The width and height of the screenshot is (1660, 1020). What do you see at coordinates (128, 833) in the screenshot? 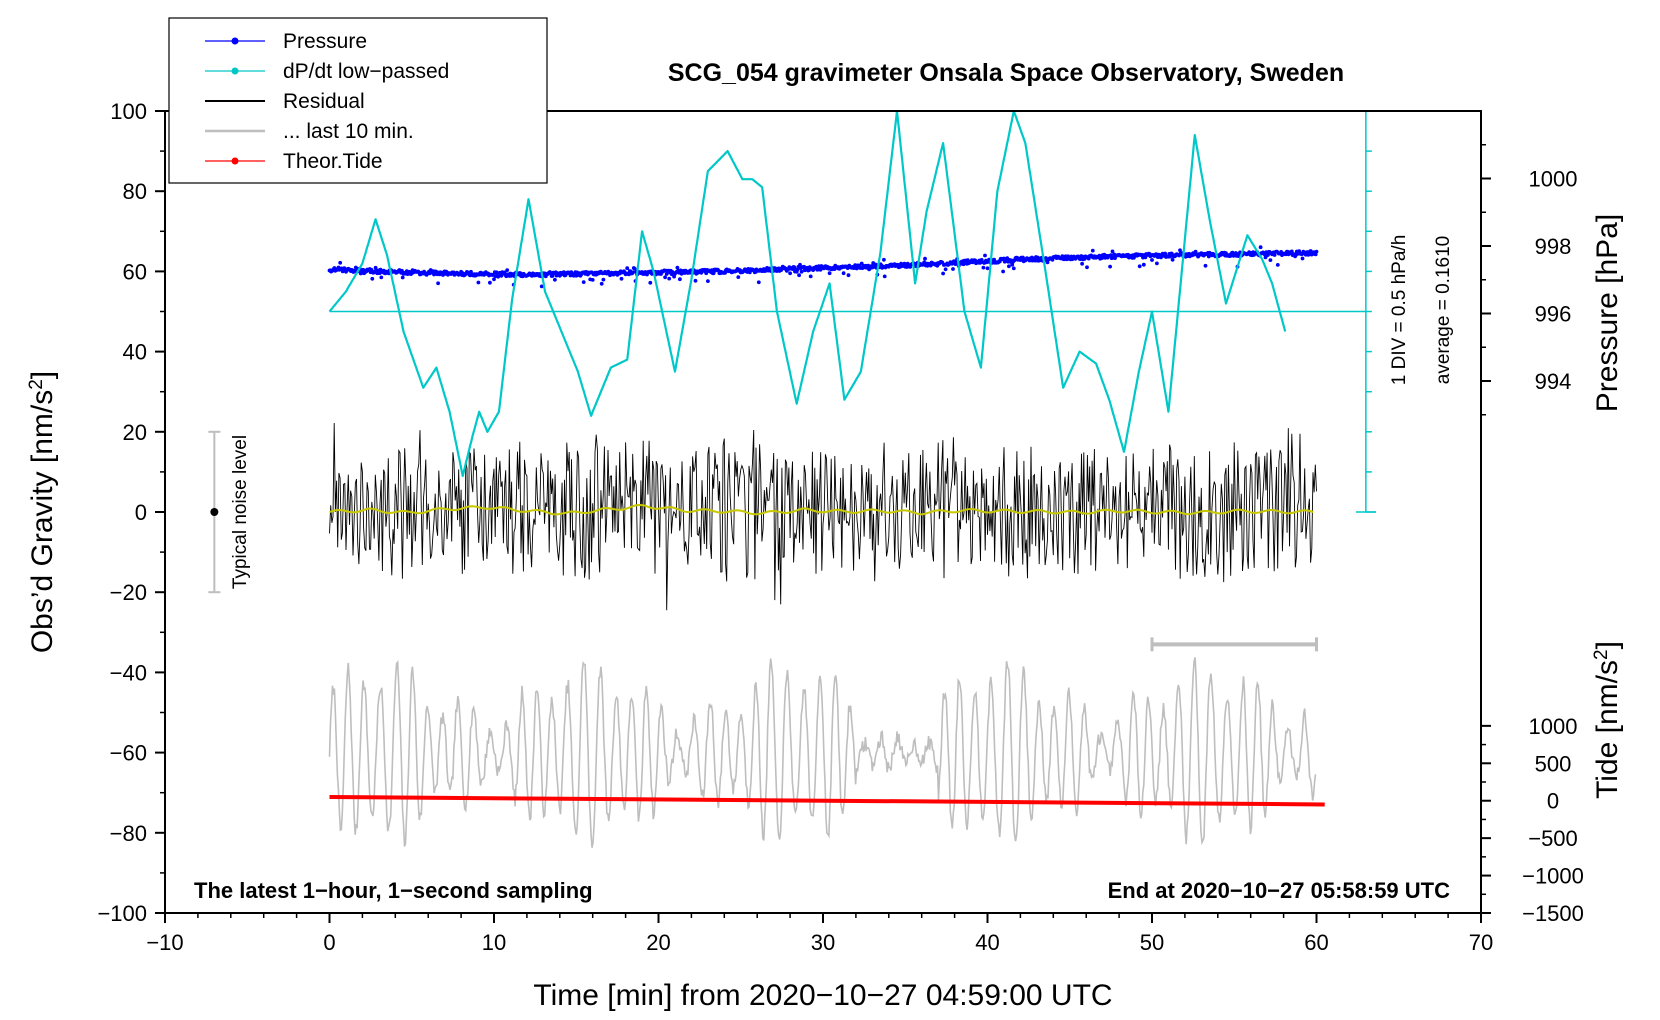
I see `y-tick-label: −80` at bounding box center [128, 833].